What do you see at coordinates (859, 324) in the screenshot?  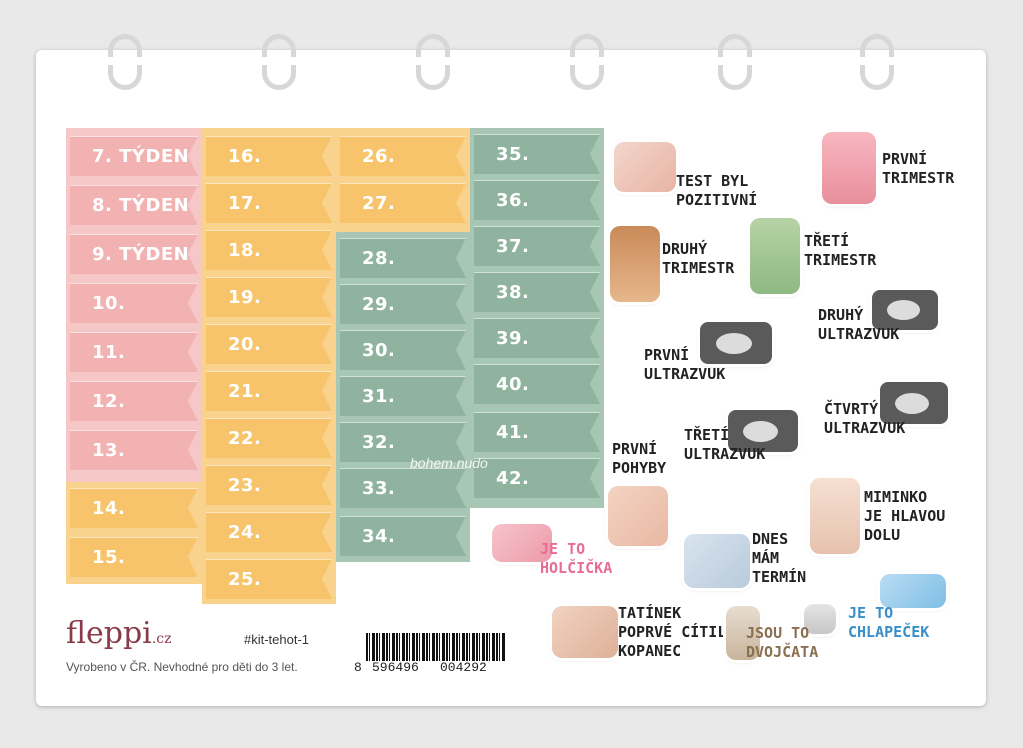 I see `sticker-second-ultrasound: DRUHÝ ULTRAZVUK` at bounding box center [859, 324].